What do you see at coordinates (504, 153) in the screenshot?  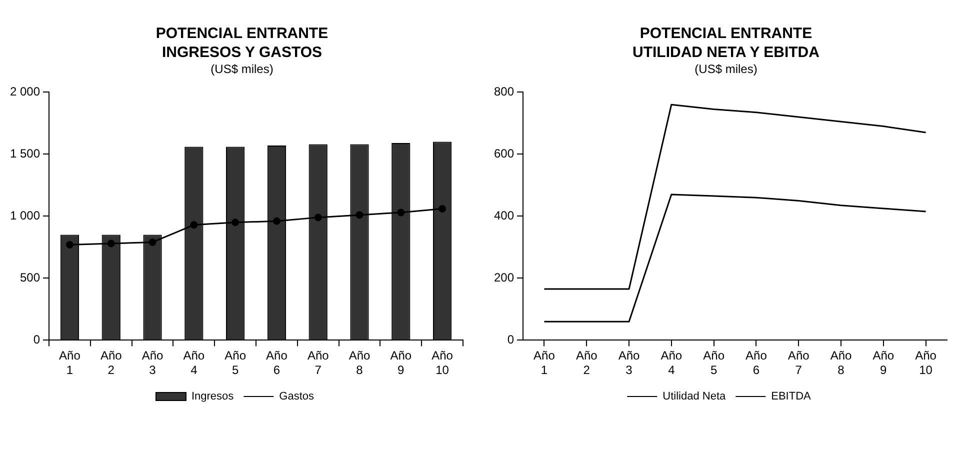 I see `y-tick-label: 600` at bounding box center [504, 153].